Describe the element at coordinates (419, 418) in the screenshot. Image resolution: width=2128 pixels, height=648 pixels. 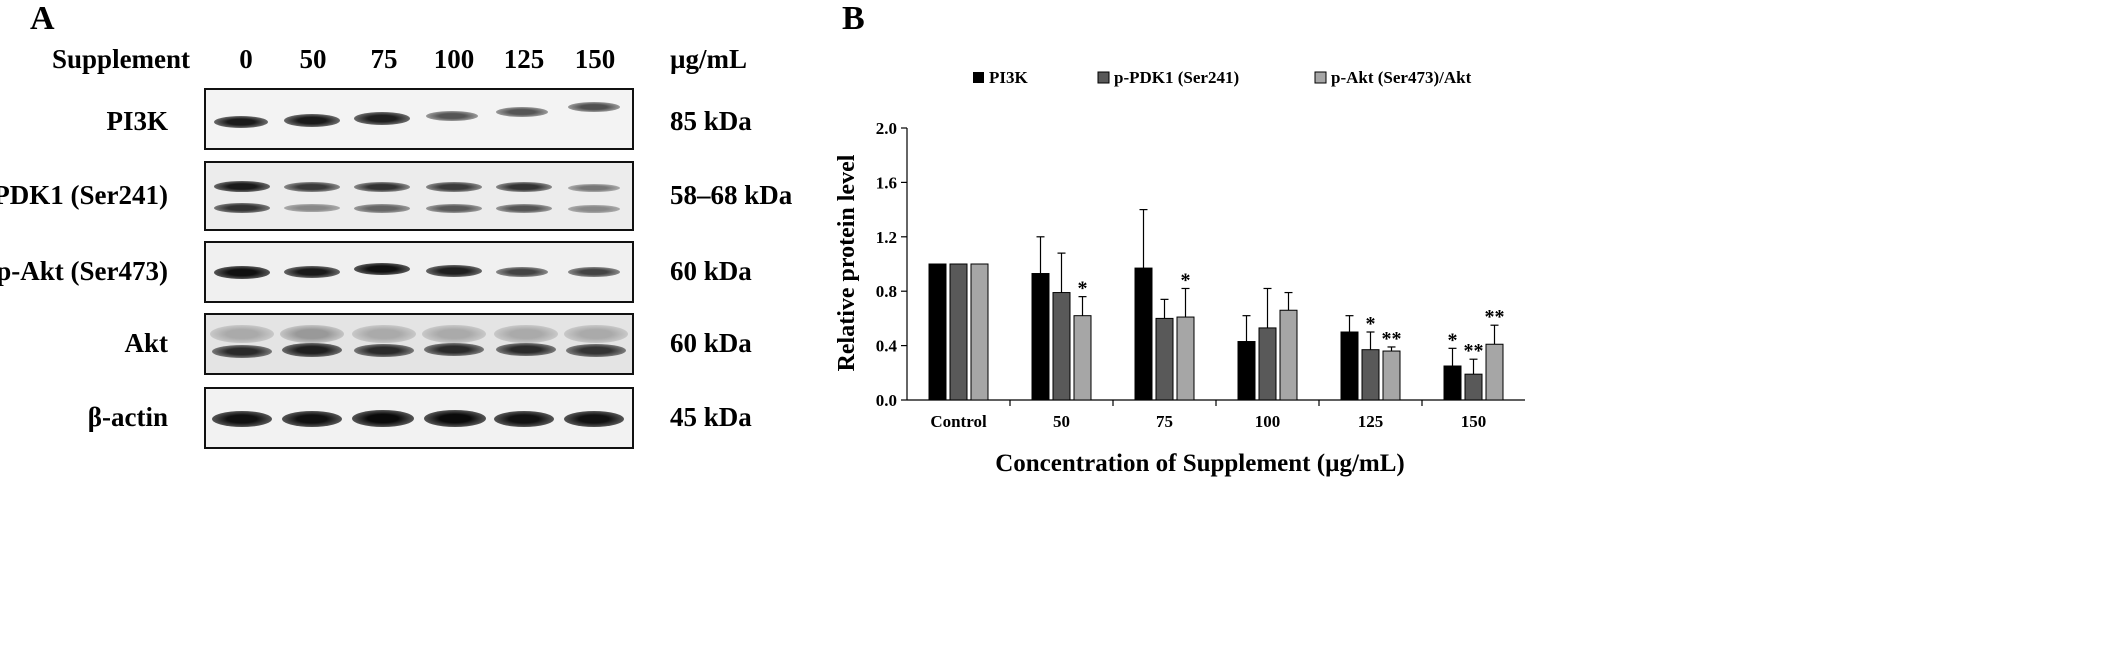
I see `blot-bactin` at that location.